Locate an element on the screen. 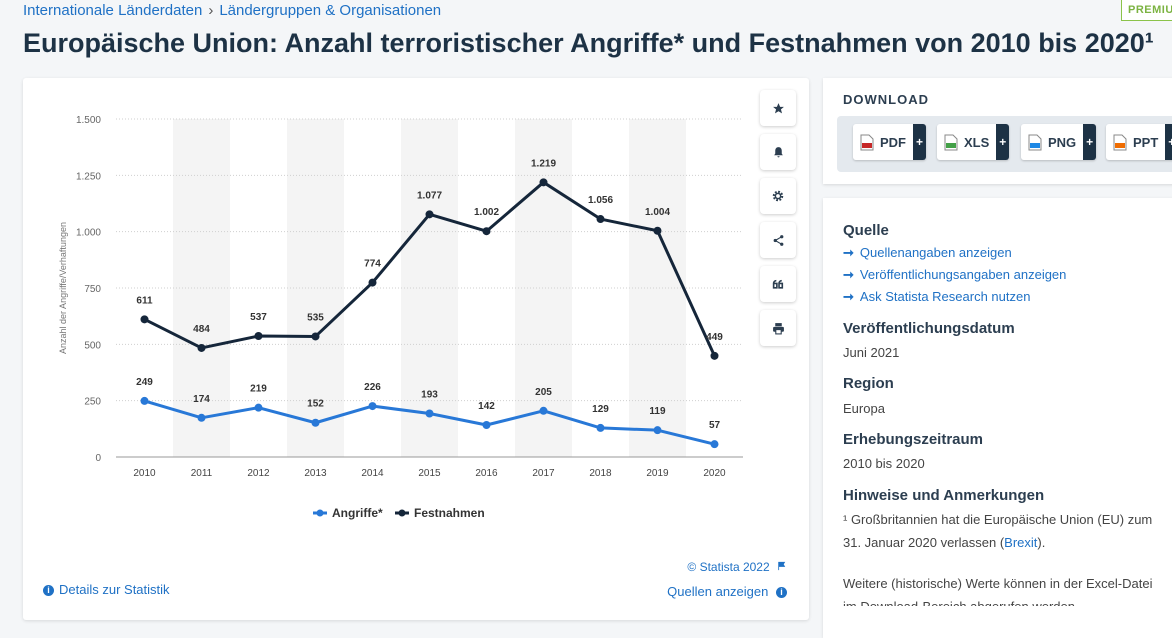  print-icon is located at coordinates (778, 328).